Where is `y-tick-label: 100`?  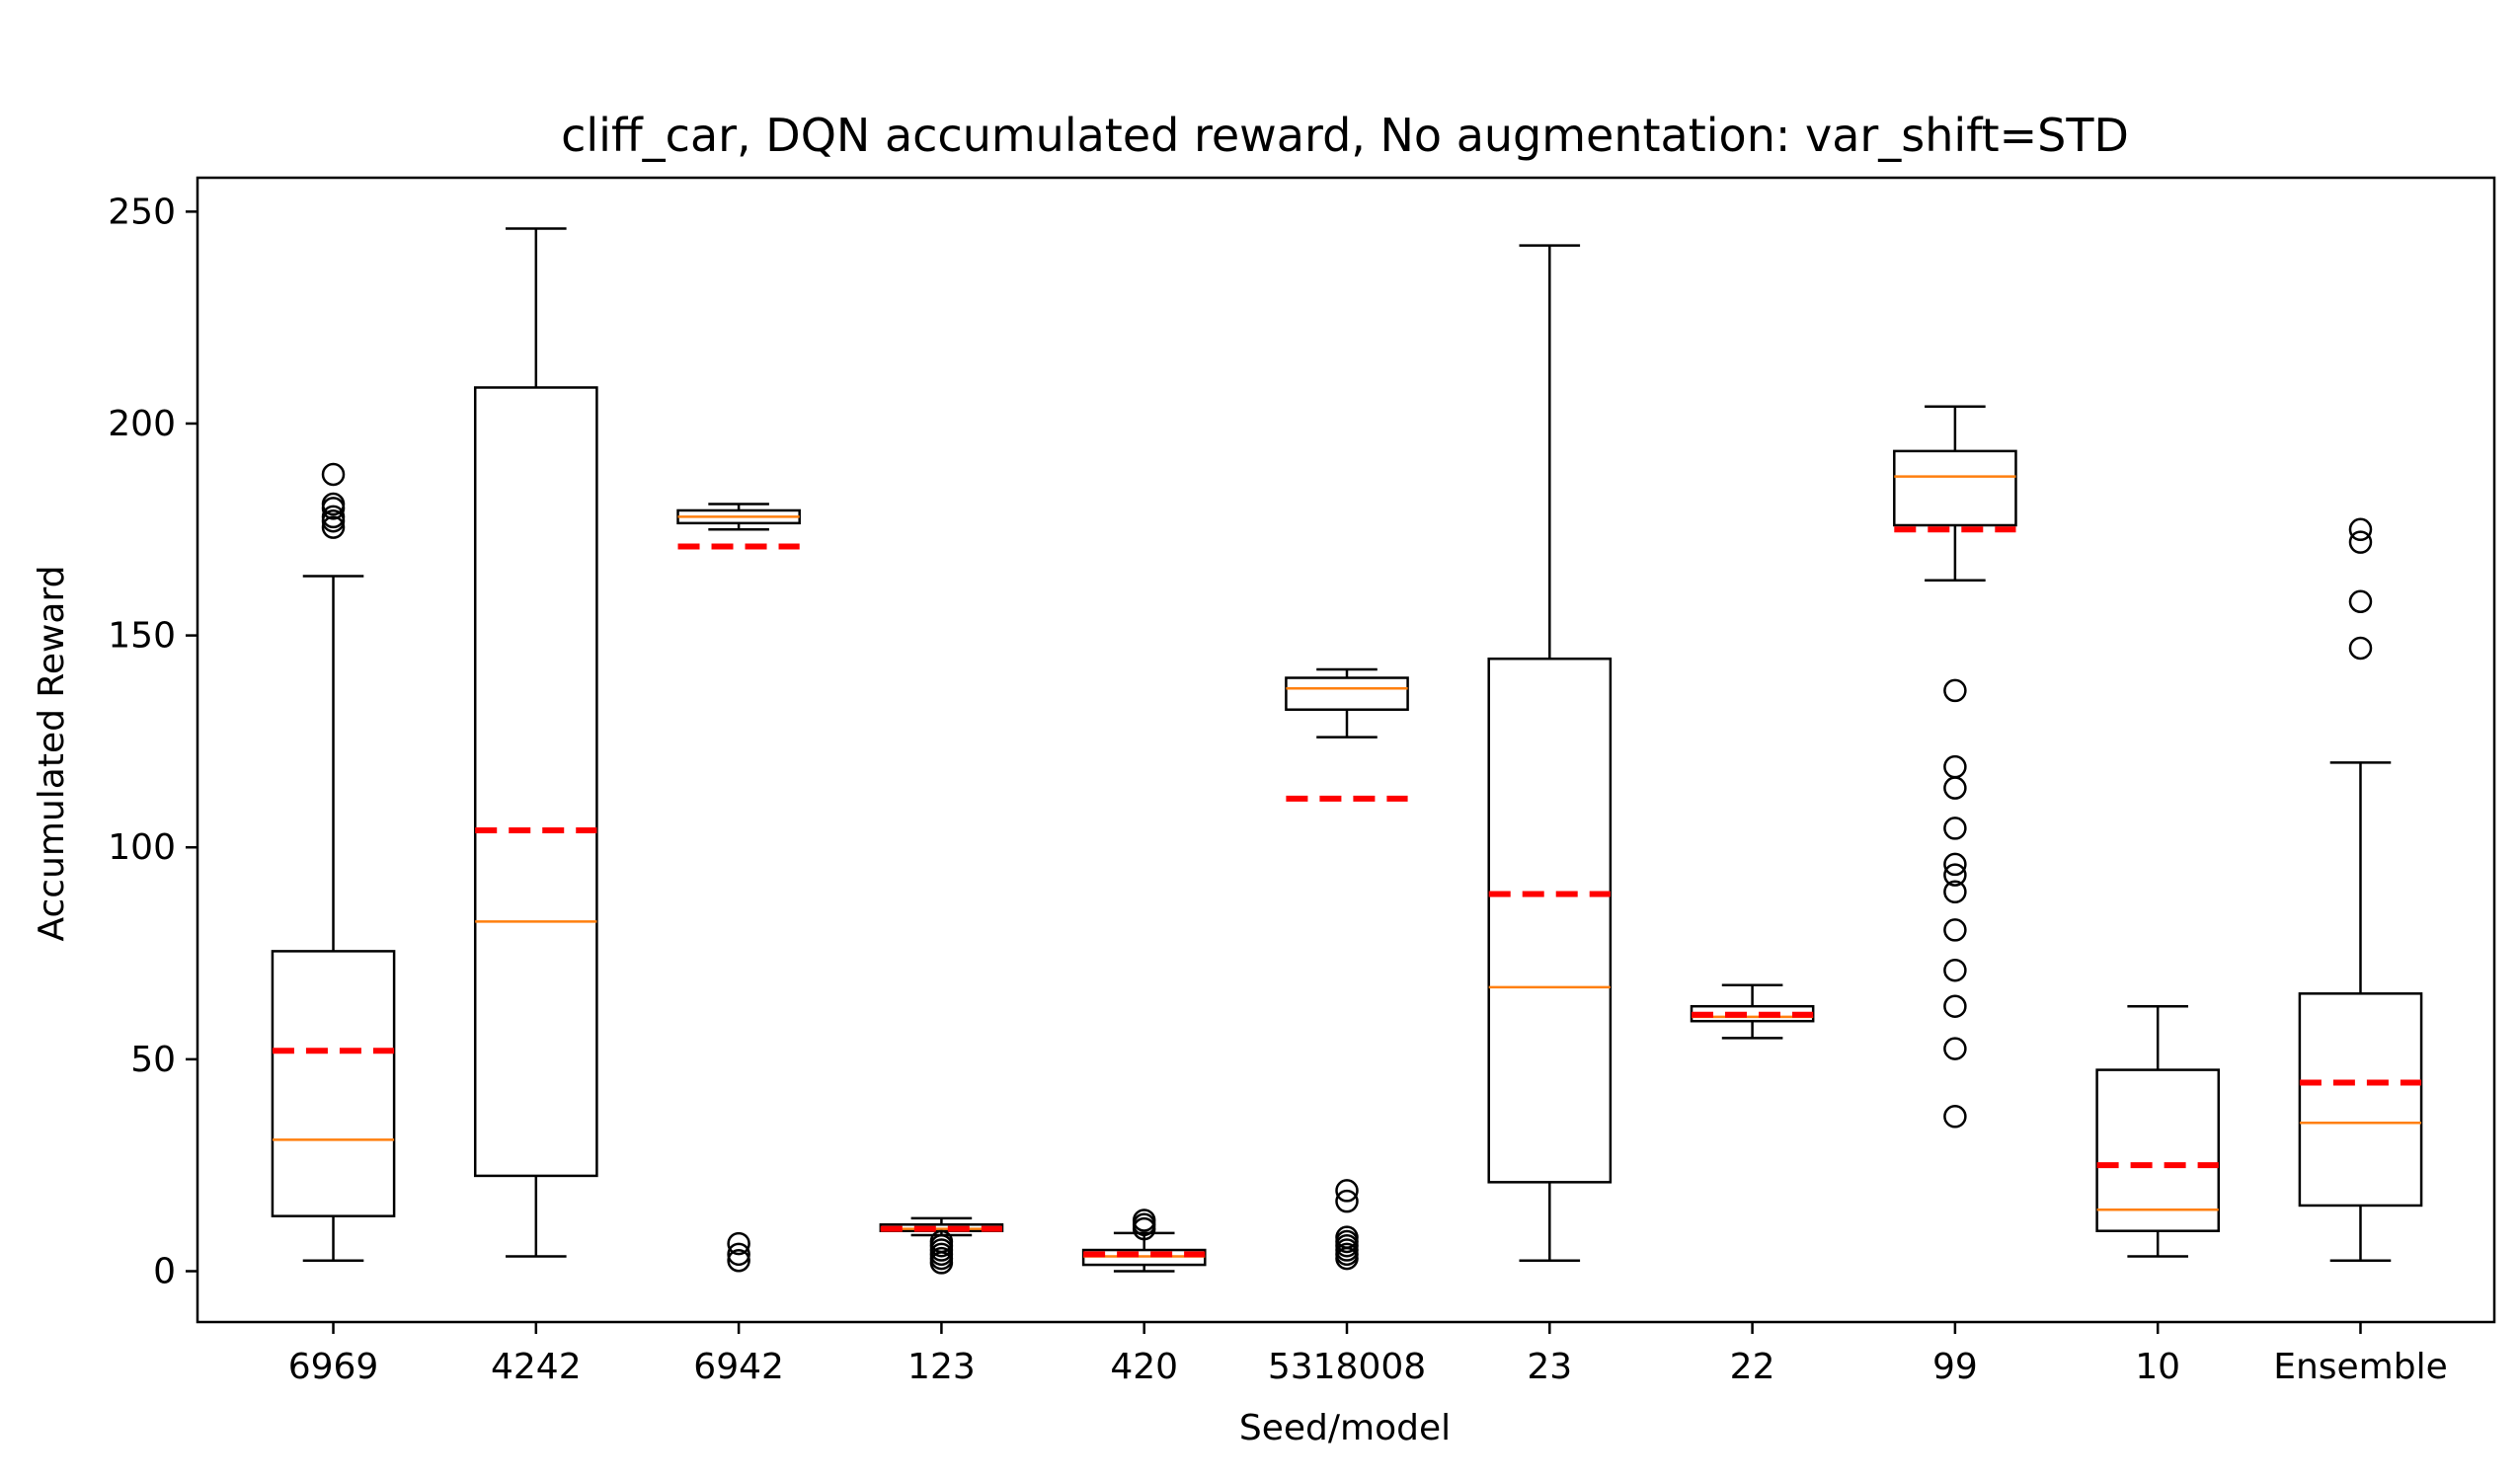
y-tick-label: 100 is located at coordinates (142, 847).